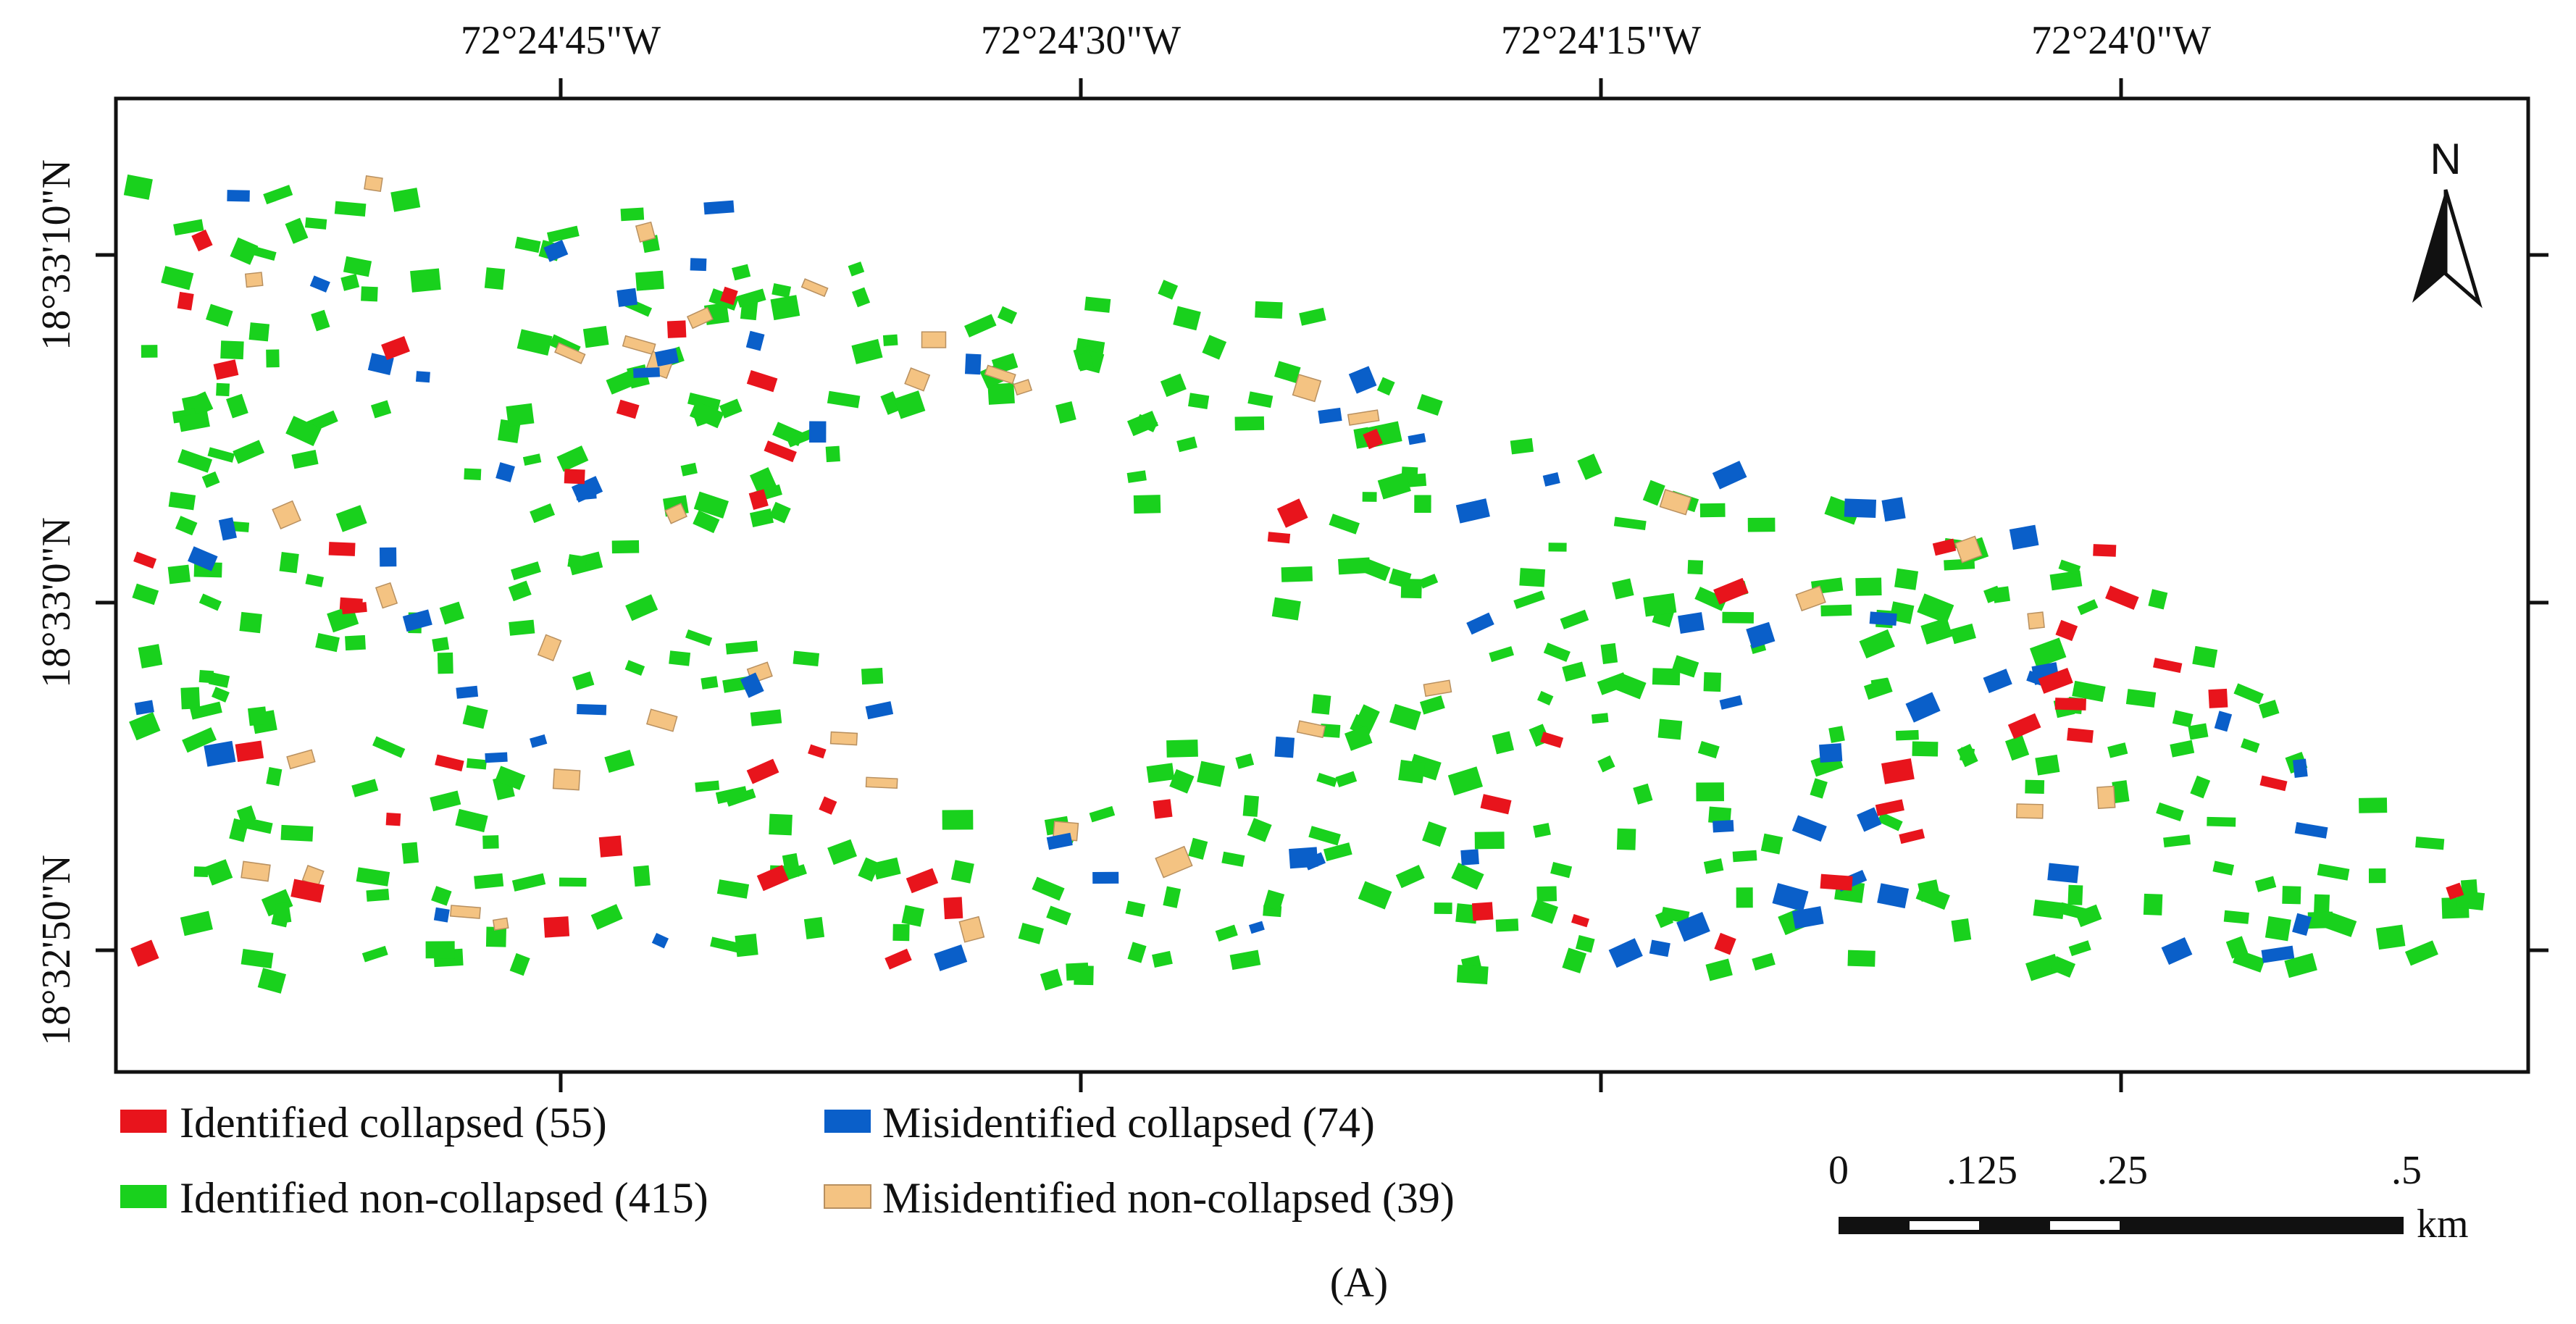 This screenshot has height=1324, width=2576. I want to click on north-arrow-icon: N, so click(2447, 222).